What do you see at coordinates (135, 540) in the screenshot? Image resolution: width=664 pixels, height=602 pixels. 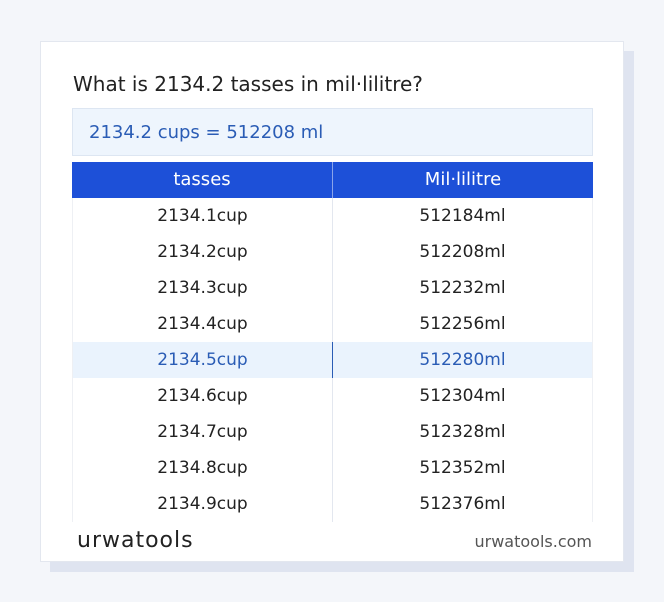 I see `logo: urwatools` at bounding box center [135, 540].